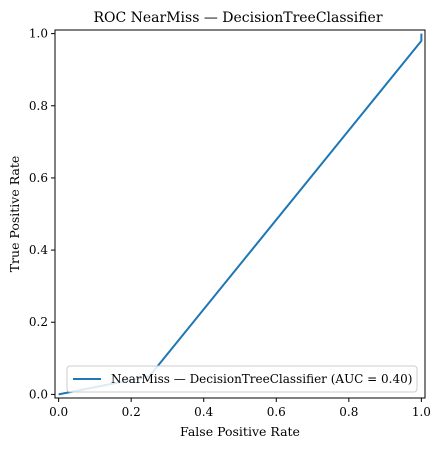 The image size is (440, 449). What do you see at coordinates (38, 394) in the screenshot?
I see `y-tick-label: 0.0` at bounding box center [38, 394].